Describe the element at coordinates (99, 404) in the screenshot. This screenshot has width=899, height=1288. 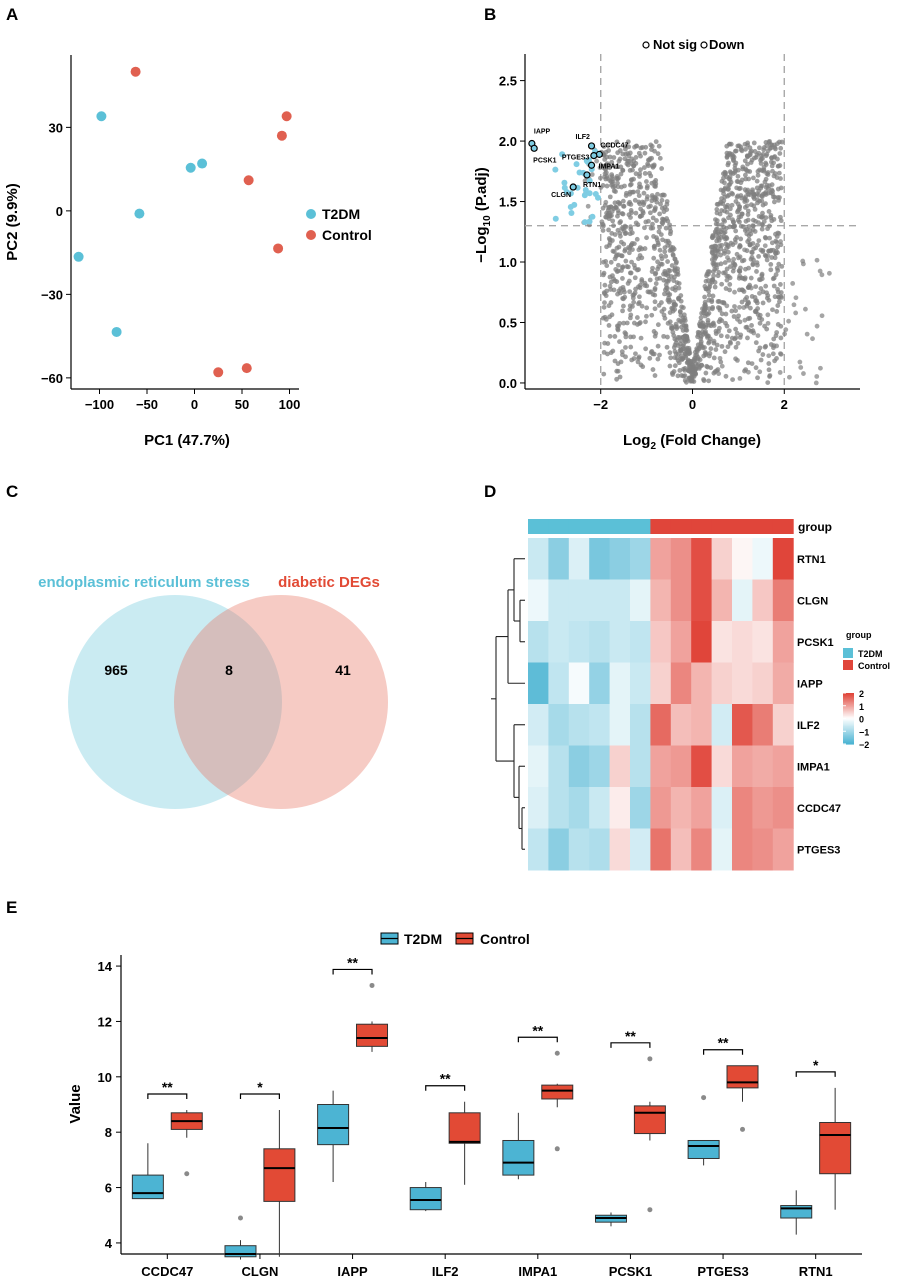
I see `pca-x-tick-label: −100` at that location.